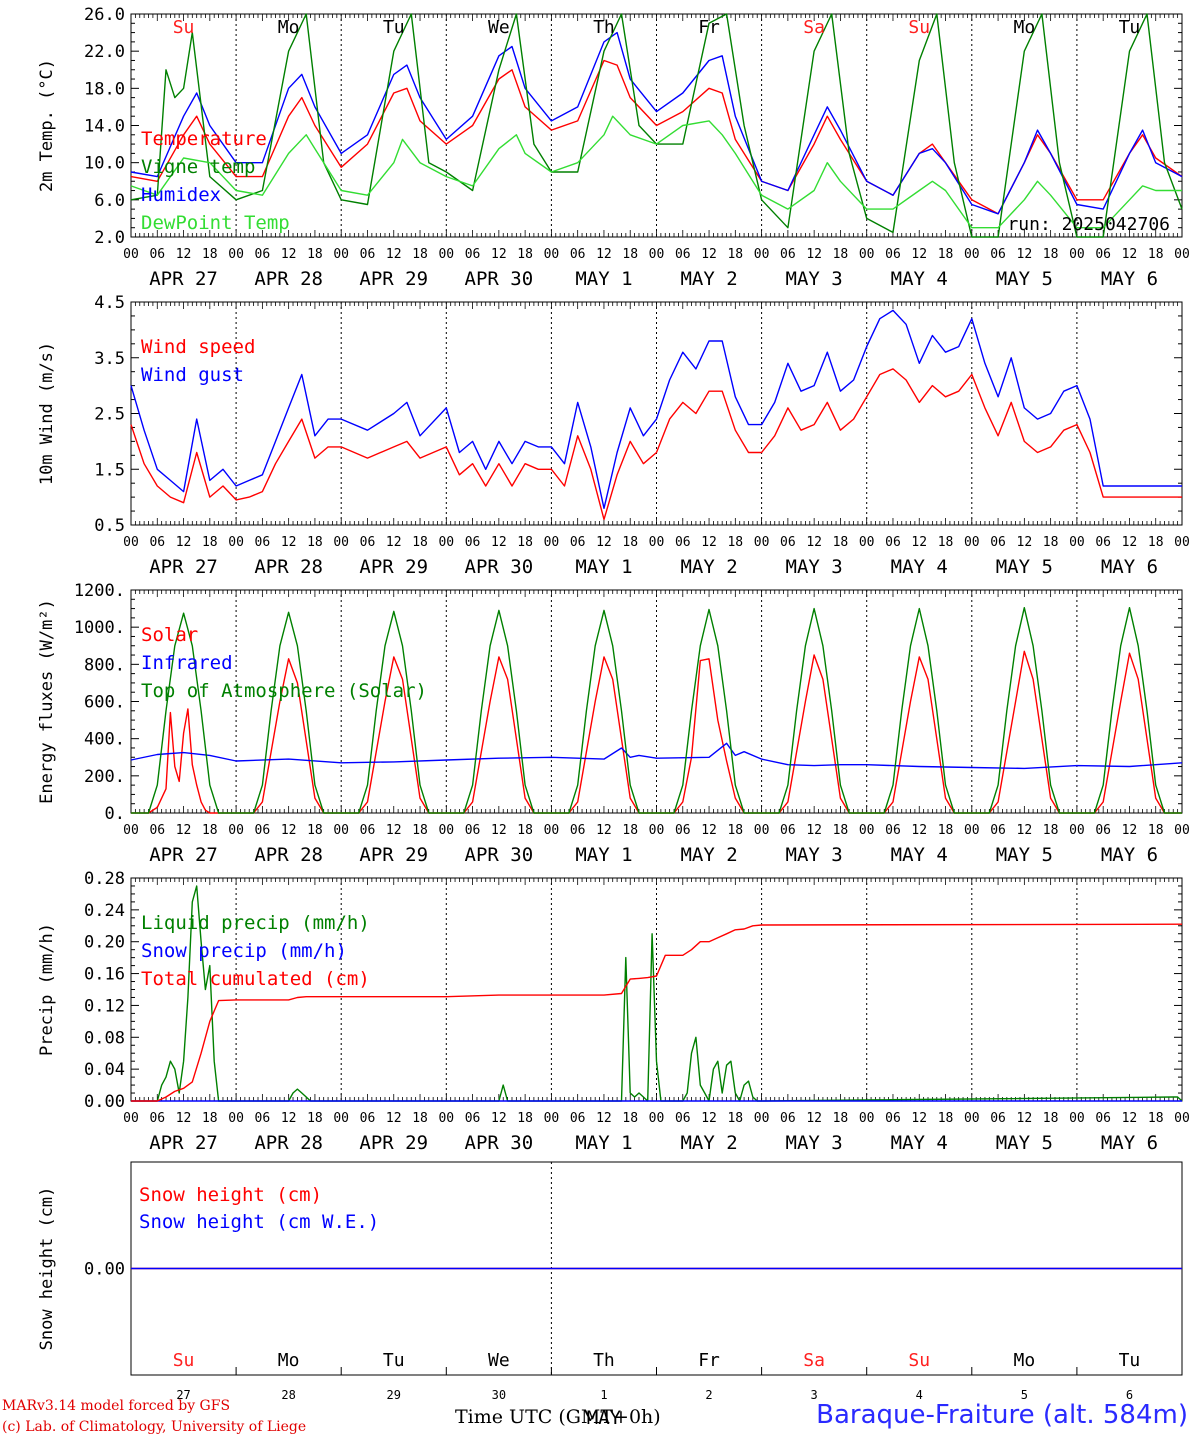 This screenshot has width=1194, height=1440. Describe the element at coordinates (104, 911) in the screenshot. I see `y-tick-label: 0.24` at that location.